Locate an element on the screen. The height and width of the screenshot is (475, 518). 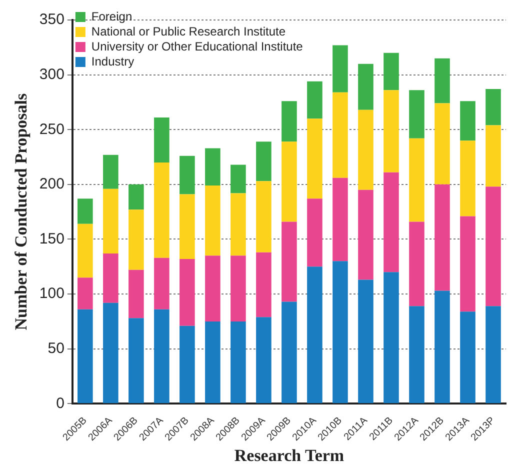
y-tick-label: 150 is located at coordinates (51, 239).